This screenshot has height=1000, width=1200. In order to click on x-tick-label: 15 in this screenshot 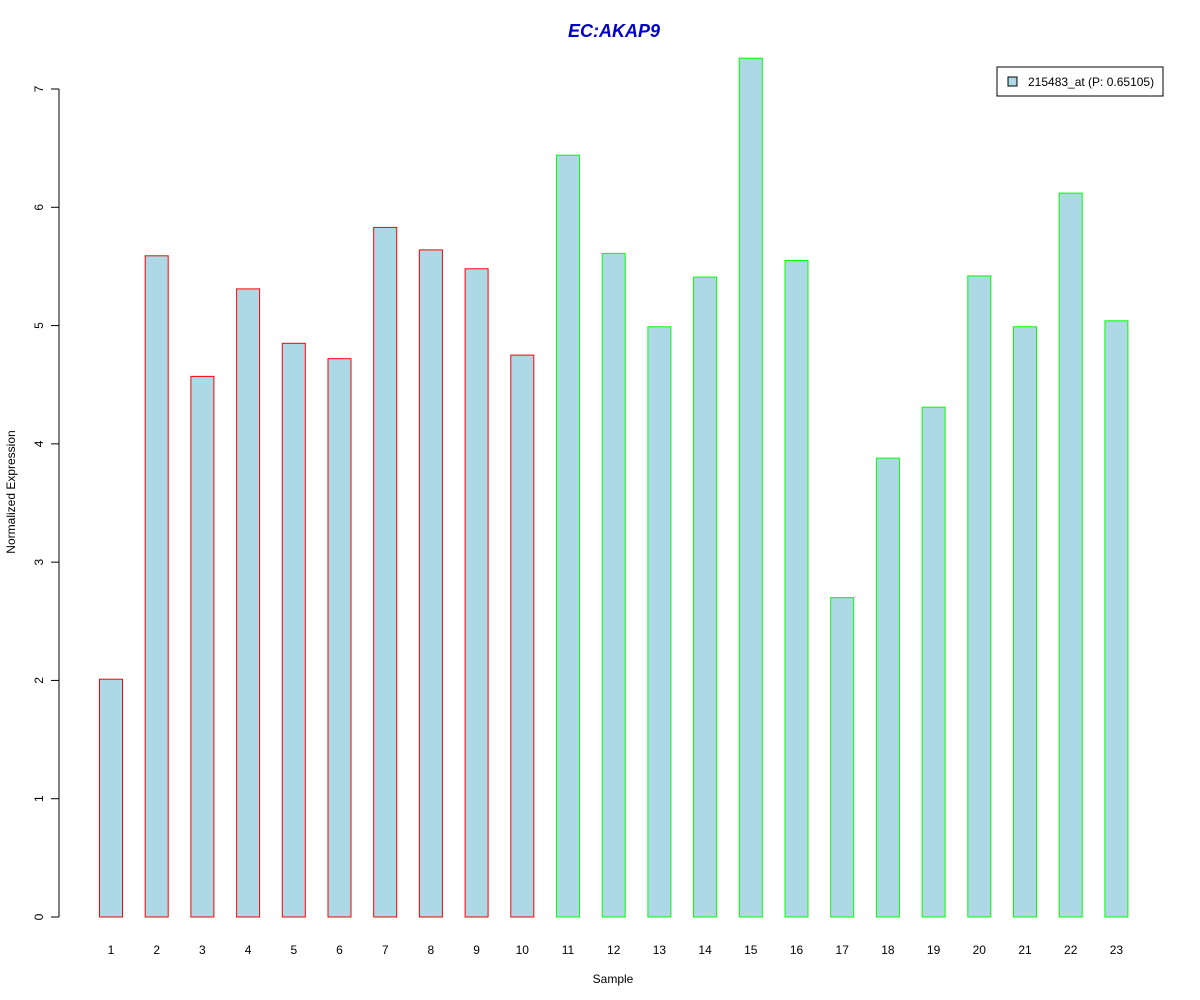, I will do `click(751, 950)`.